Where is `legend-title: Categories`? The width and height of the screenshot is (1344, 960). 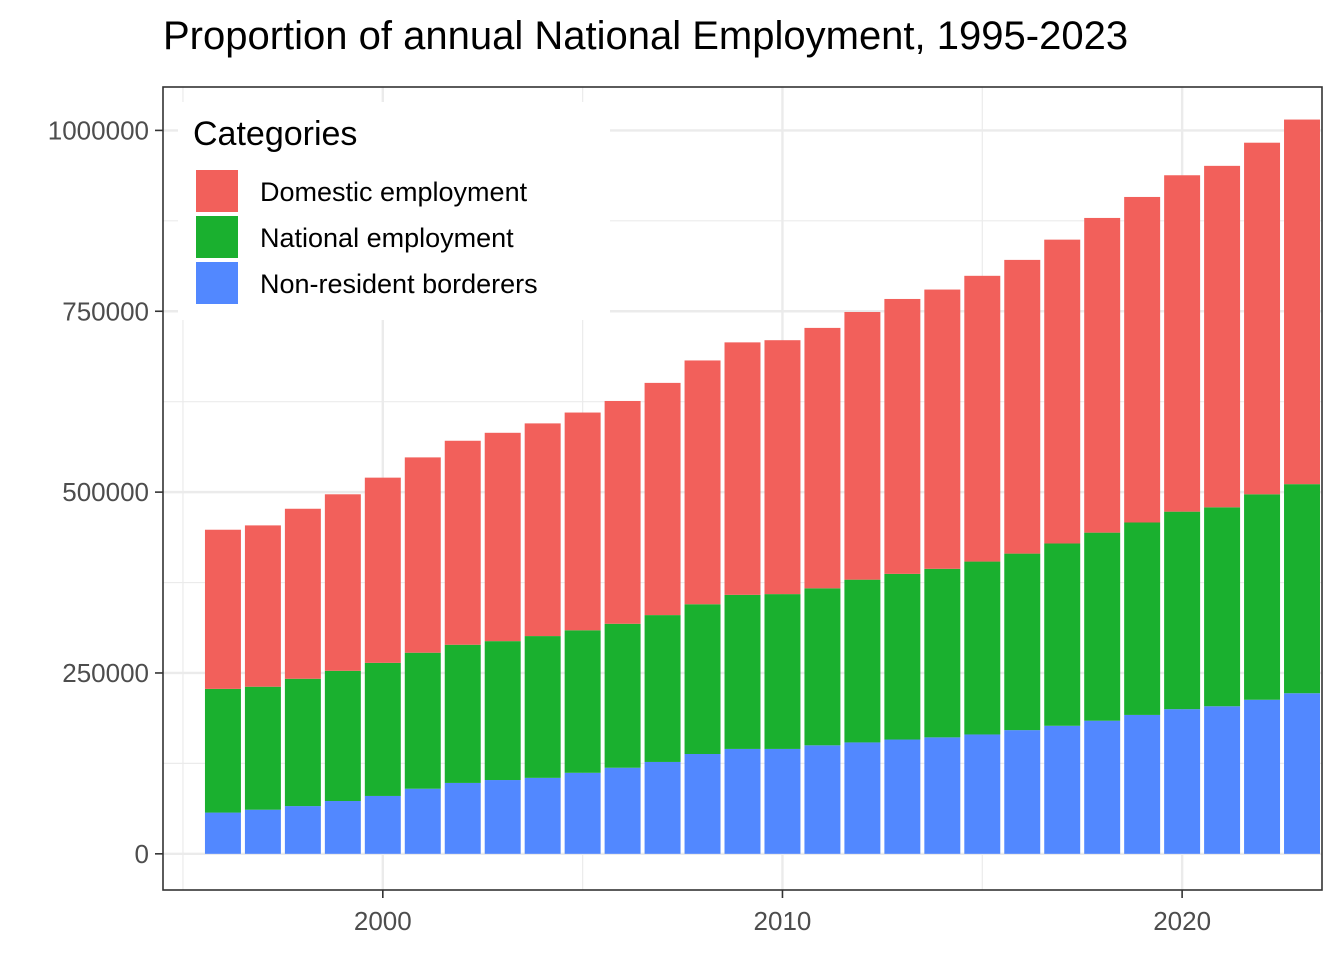
legend-title: Categories is located at coordinates (275, 134).